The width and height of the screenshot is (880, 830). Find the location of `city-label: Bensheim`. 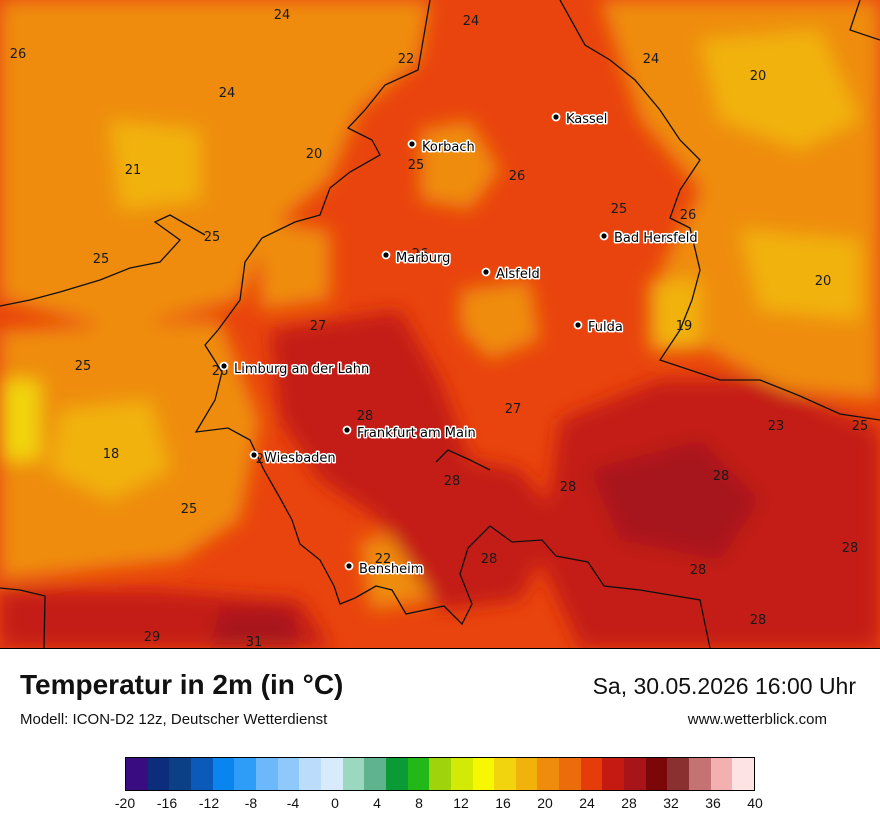

city-label: Bensheim is located at coordinates (391, 569).